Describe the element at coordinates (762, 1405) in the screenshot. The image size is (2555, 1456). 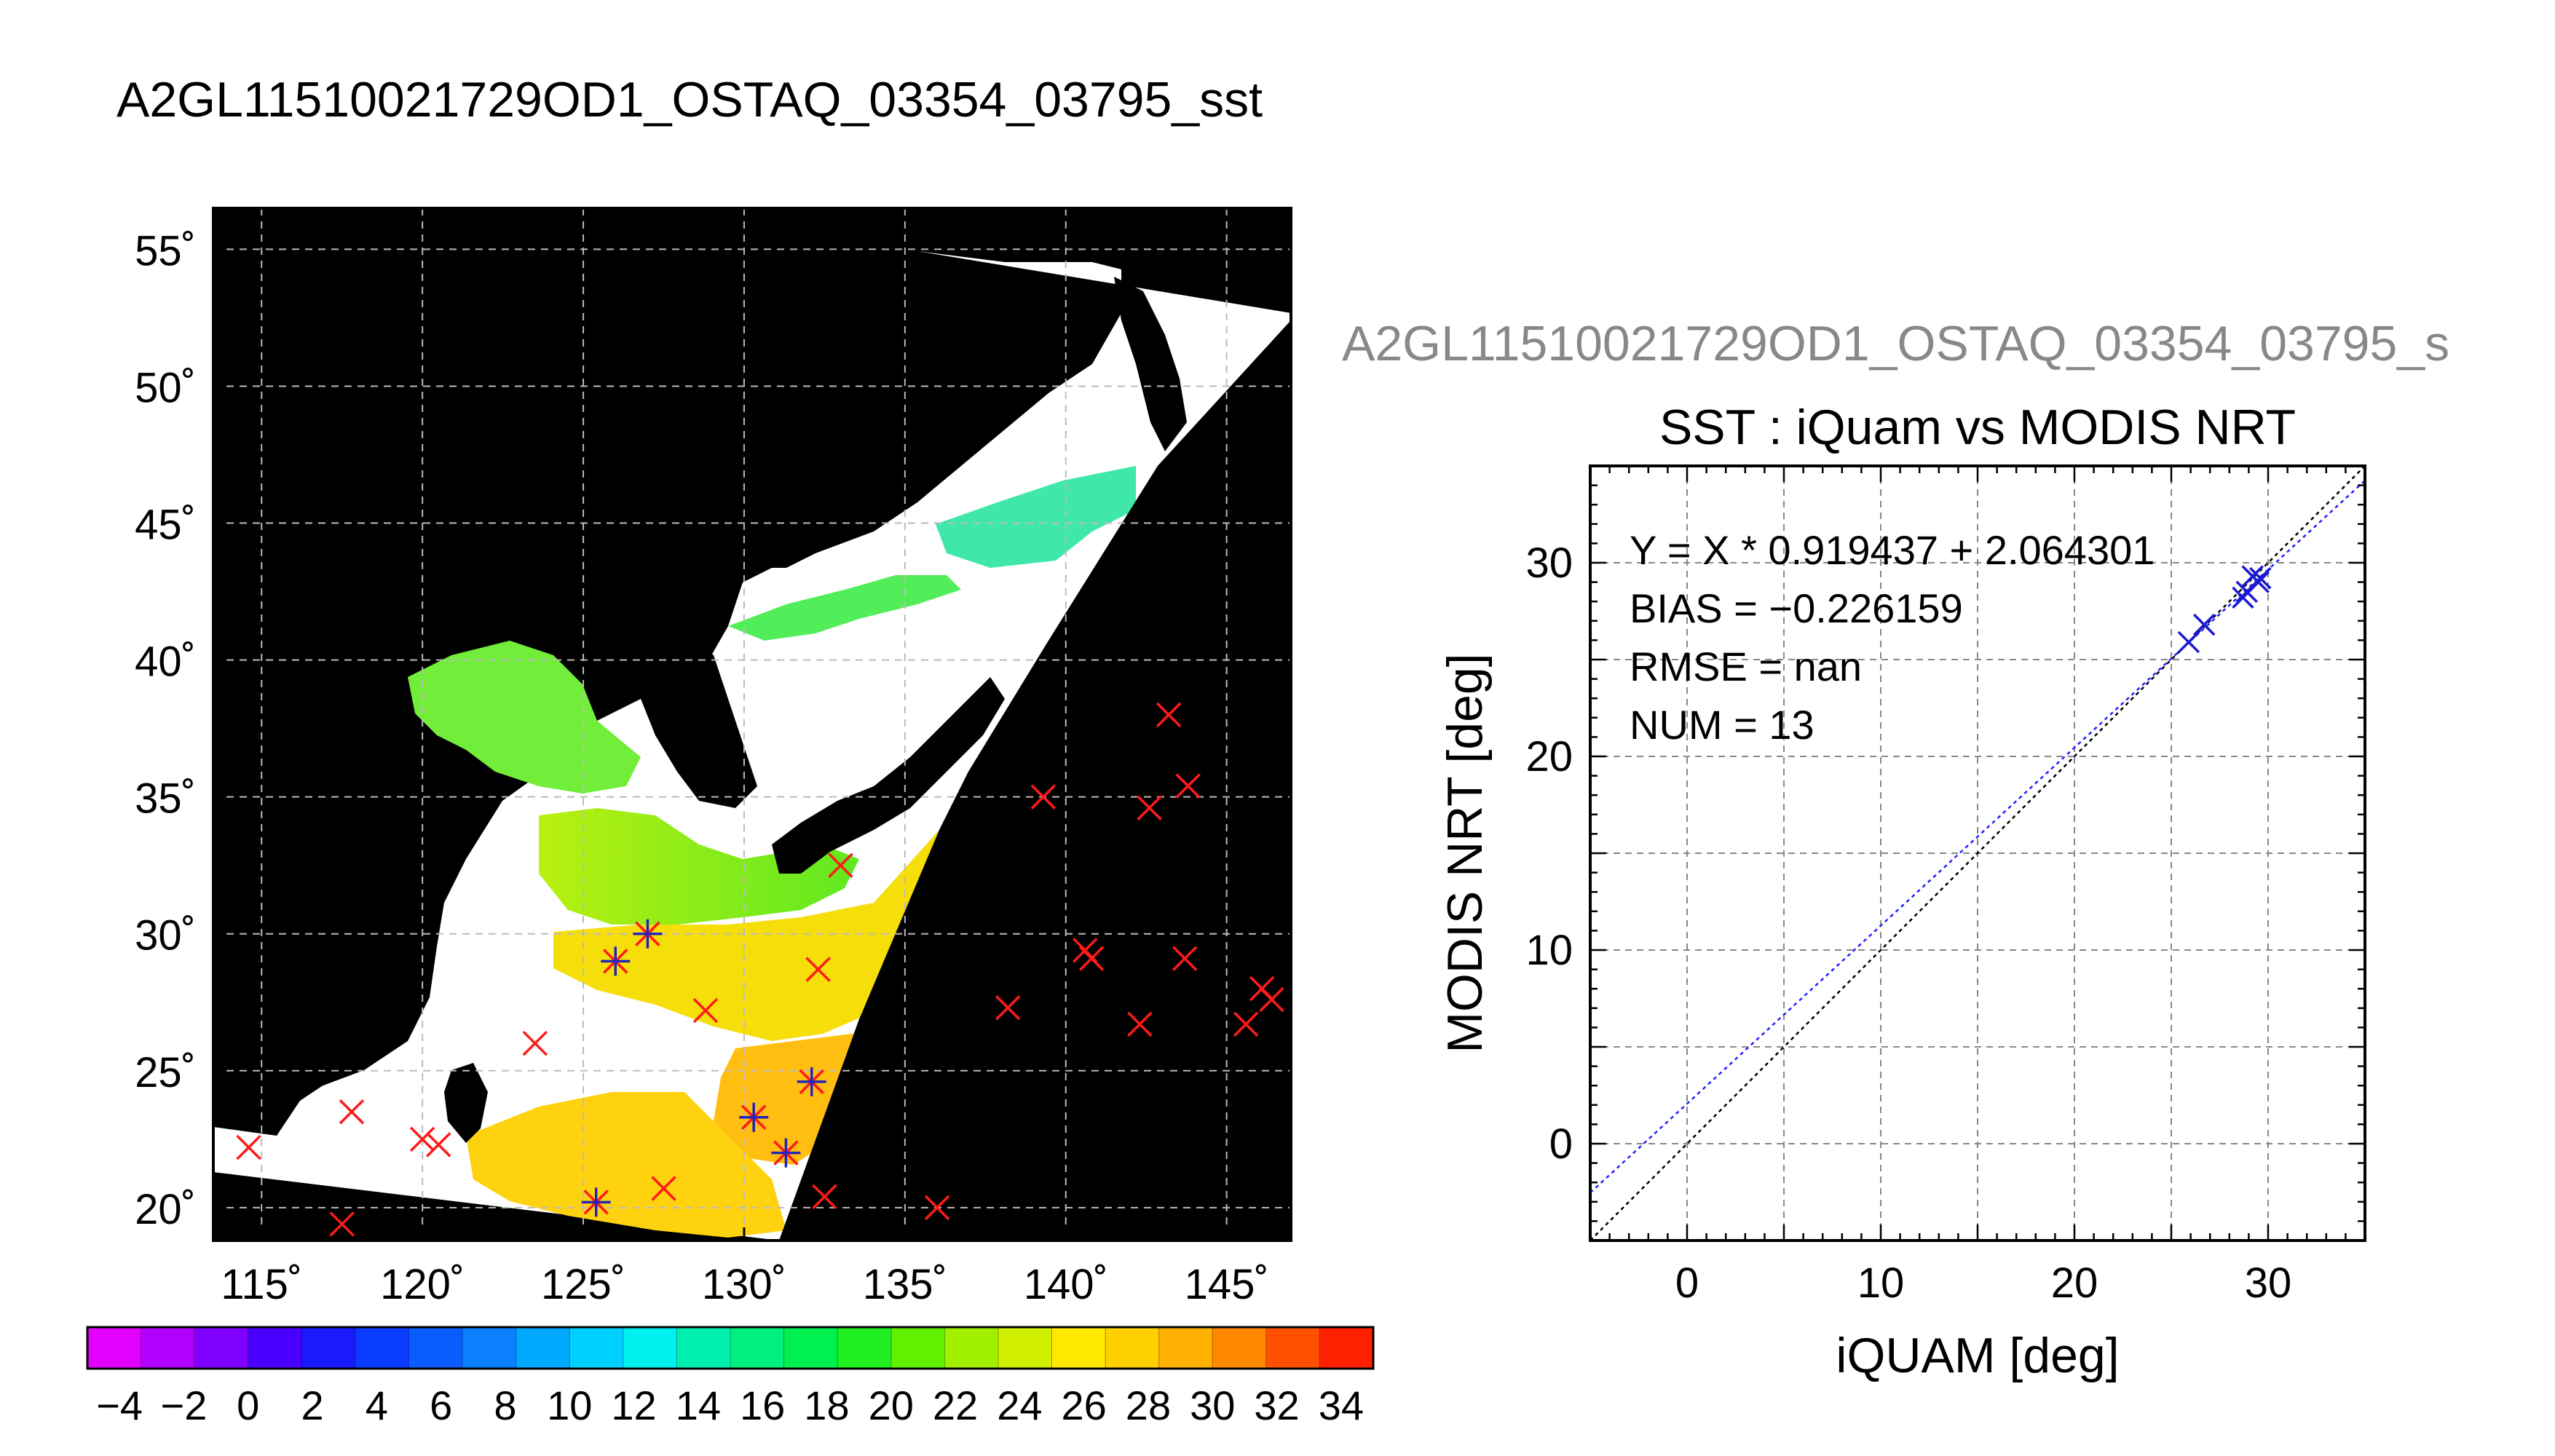
I see `colorbar-tick-label: 16` at that location.